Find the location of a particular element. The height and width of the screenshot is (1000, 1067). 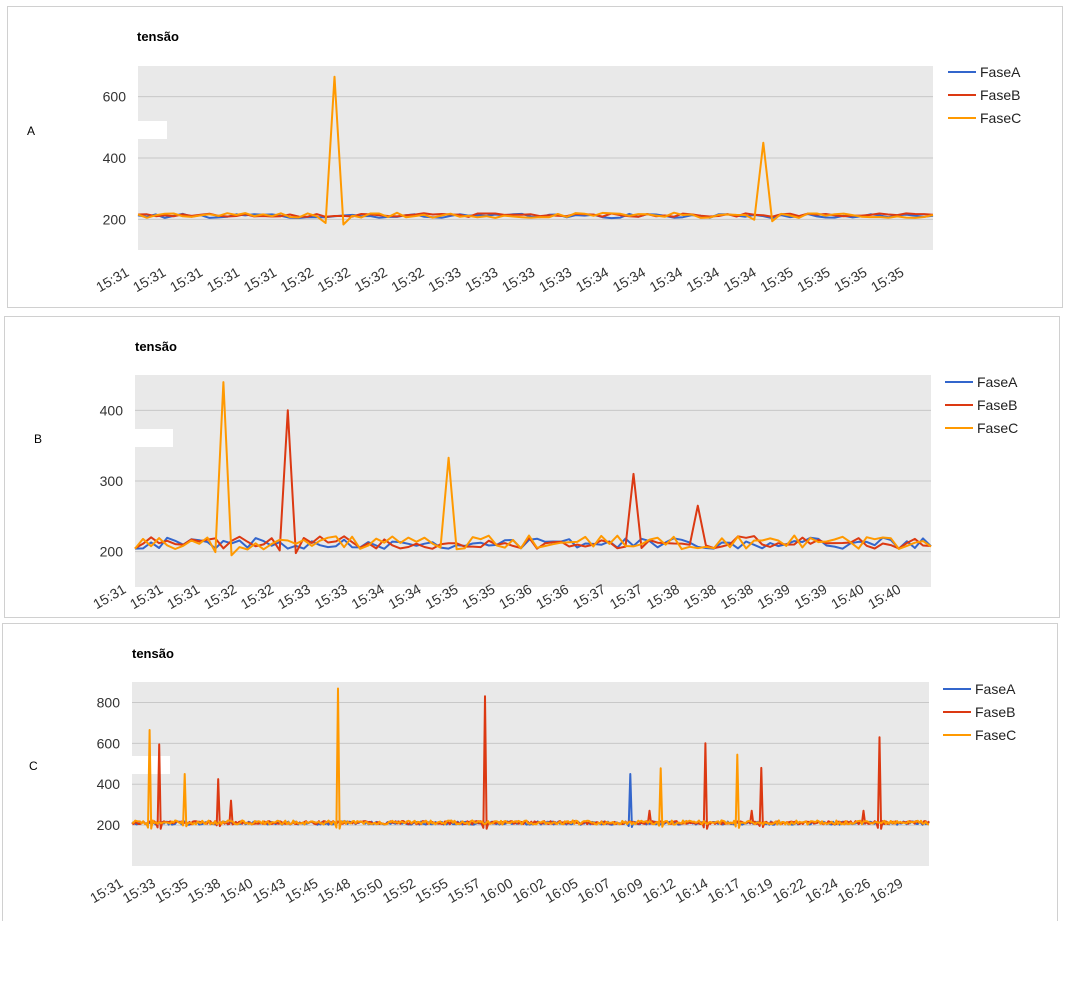

y-tick-label: 300 is located at coordinates (112, 481).